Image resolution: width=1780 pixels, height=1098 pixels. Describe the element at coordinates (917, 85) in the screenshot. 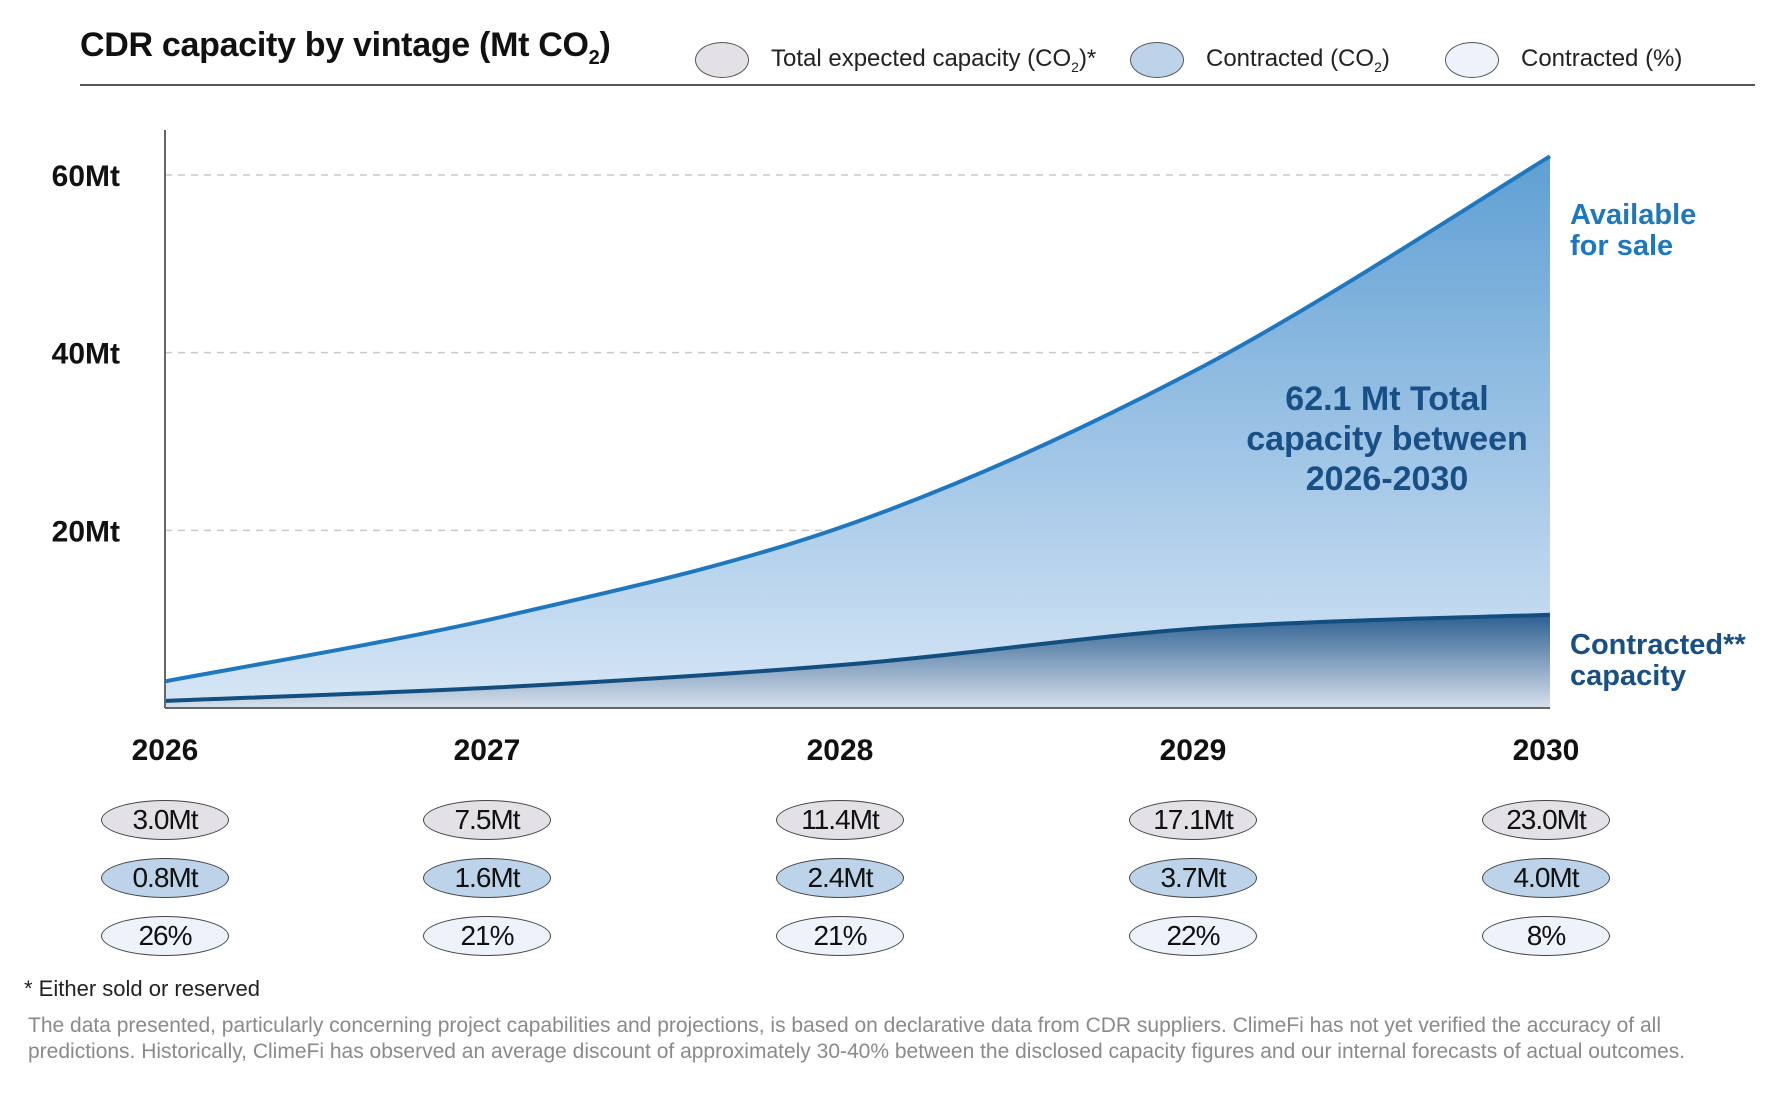

I see `header-divider` at that location.